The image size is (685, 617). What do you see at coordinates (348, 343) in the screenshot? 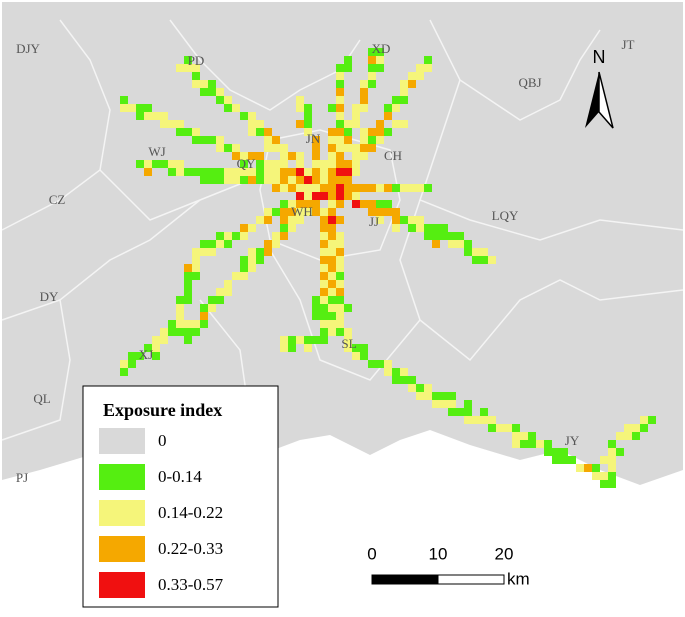
I see `place-label: SL` at bounding box center [348, 343].